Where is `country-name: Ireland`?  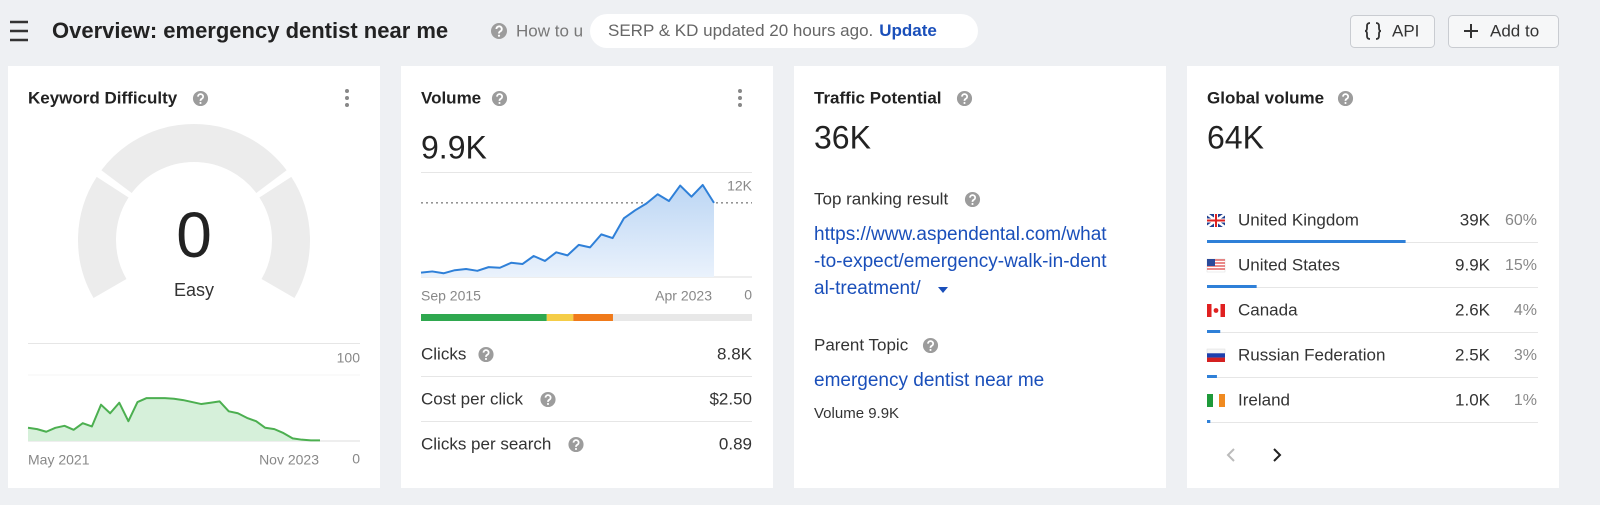
country-name: Ireland is located at coordinates (1264, 399).